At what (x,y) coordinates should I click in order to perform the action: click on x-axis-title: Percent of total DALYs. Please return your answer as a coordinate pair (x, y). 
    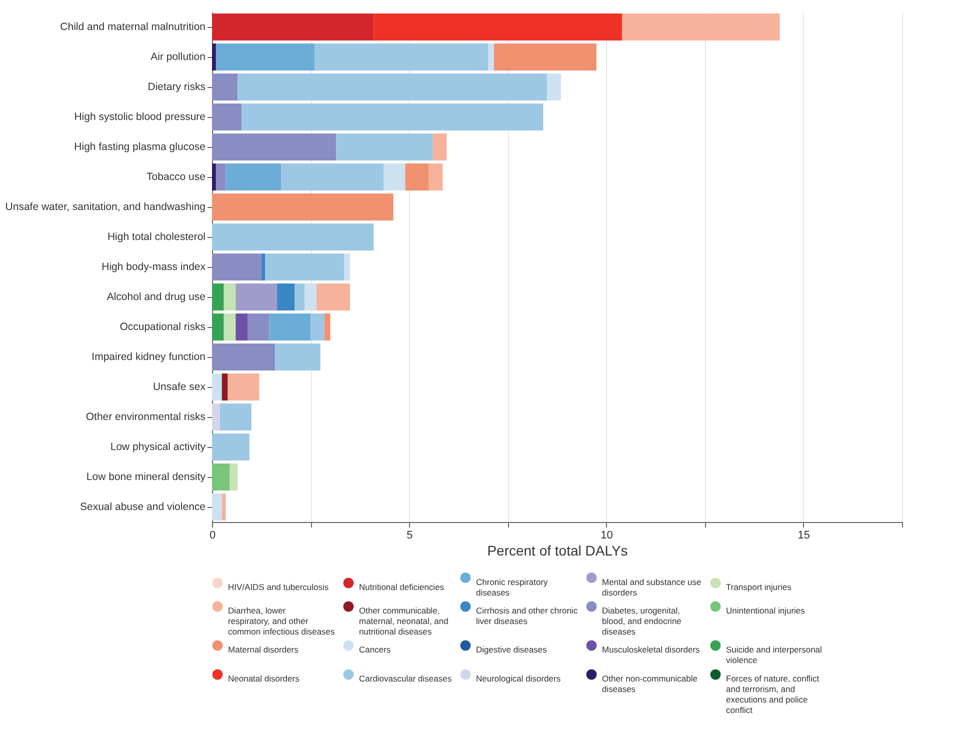
    Looking at the image, I should click on (557, 550).